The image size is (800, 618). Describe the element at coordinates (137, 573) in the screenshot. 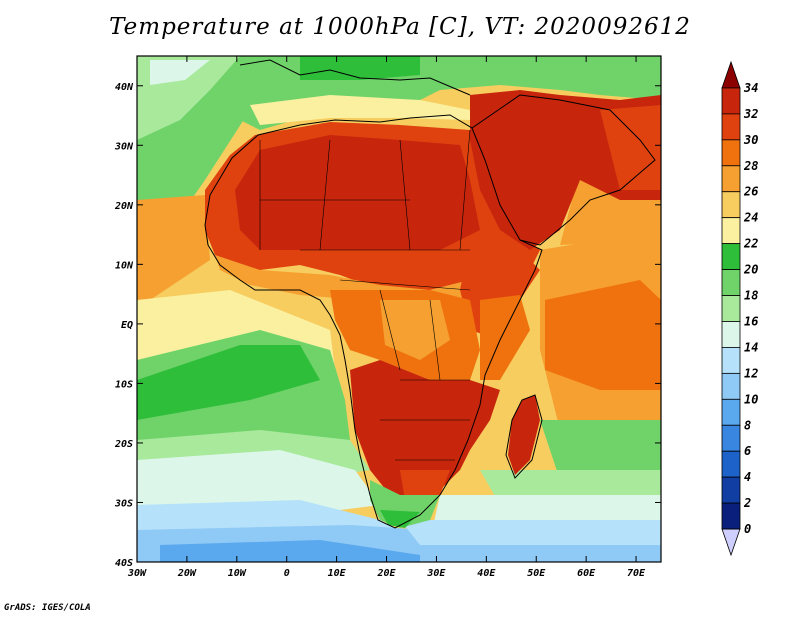

I see `lon-tick-label: 30W` at that location.